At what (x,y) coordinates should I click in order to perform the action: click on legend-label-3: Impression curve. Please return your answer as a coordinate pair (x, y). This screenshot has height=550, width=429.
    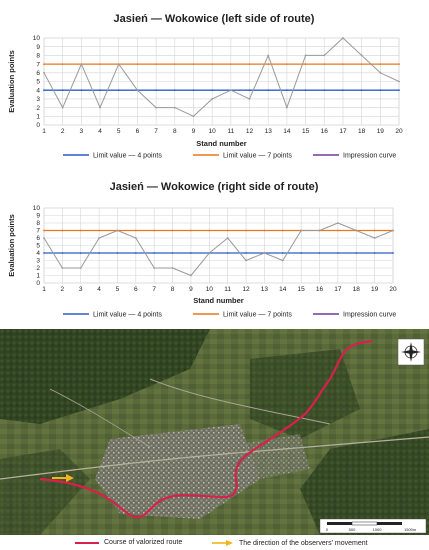
    Looking at the image, I should click on (369, 315).